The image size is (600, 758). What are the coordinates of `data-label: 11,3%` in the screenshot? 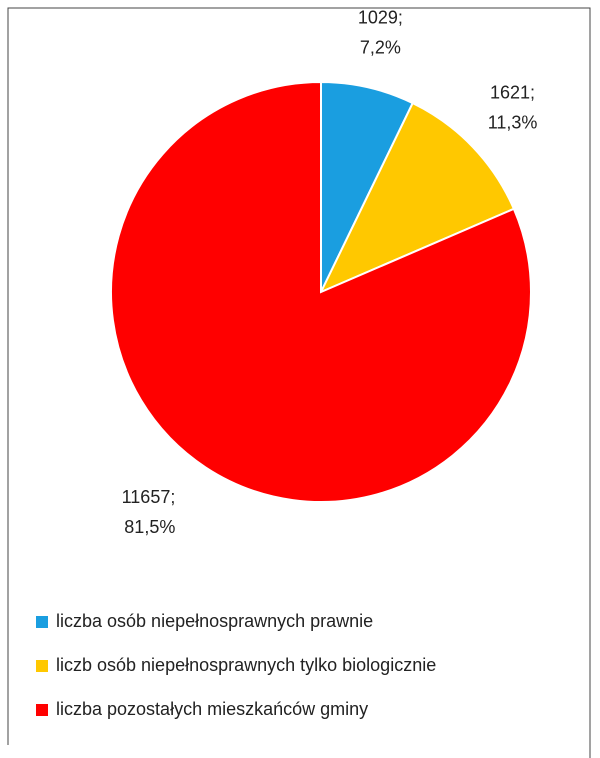 It's located at (513, 123).